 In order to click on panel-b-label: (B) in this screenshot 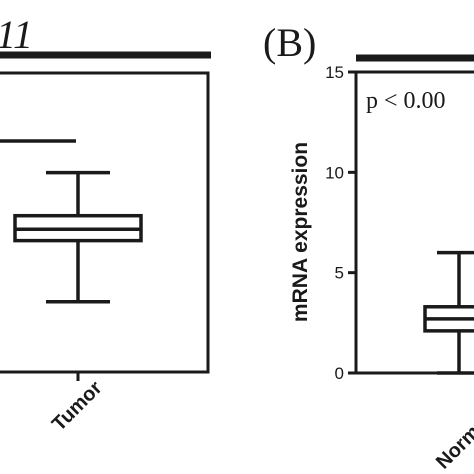, I will do `click(289, 42)`.